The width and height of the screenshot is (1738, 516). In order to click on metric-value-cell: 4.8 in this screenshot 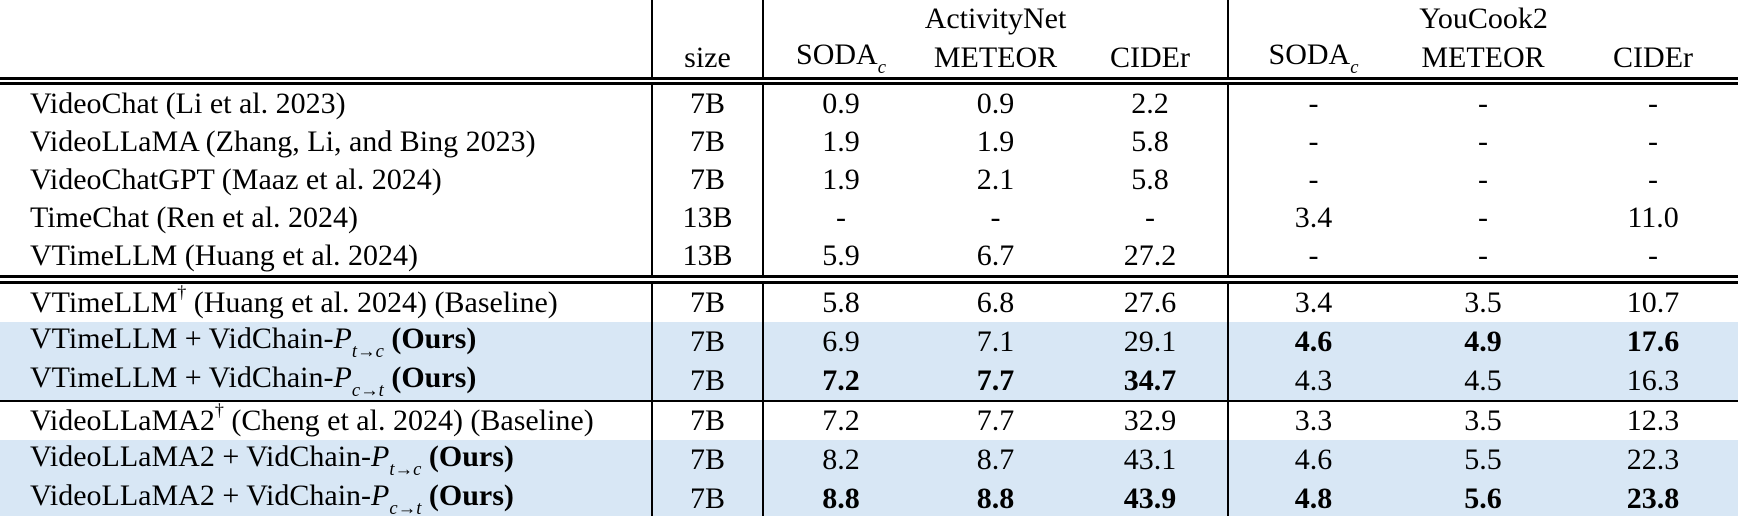, I will do `click(1313, 497)`.